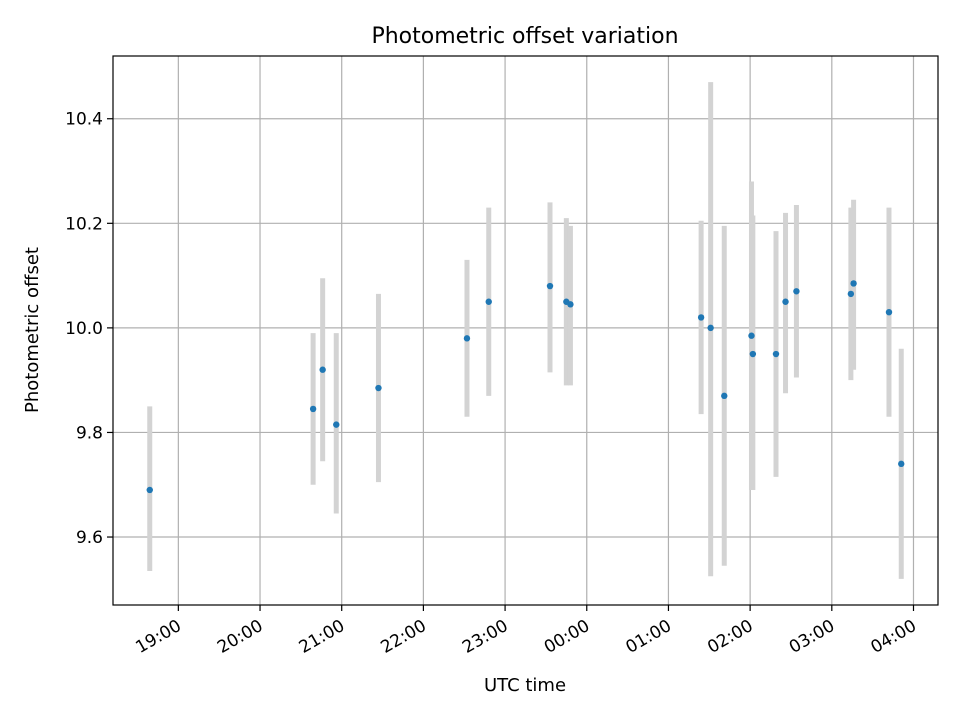  What do you see at coordinates (32, 330) in the screenshot?
I see `y-axis-label: Photometric offset` at bounding box center [32, 330].